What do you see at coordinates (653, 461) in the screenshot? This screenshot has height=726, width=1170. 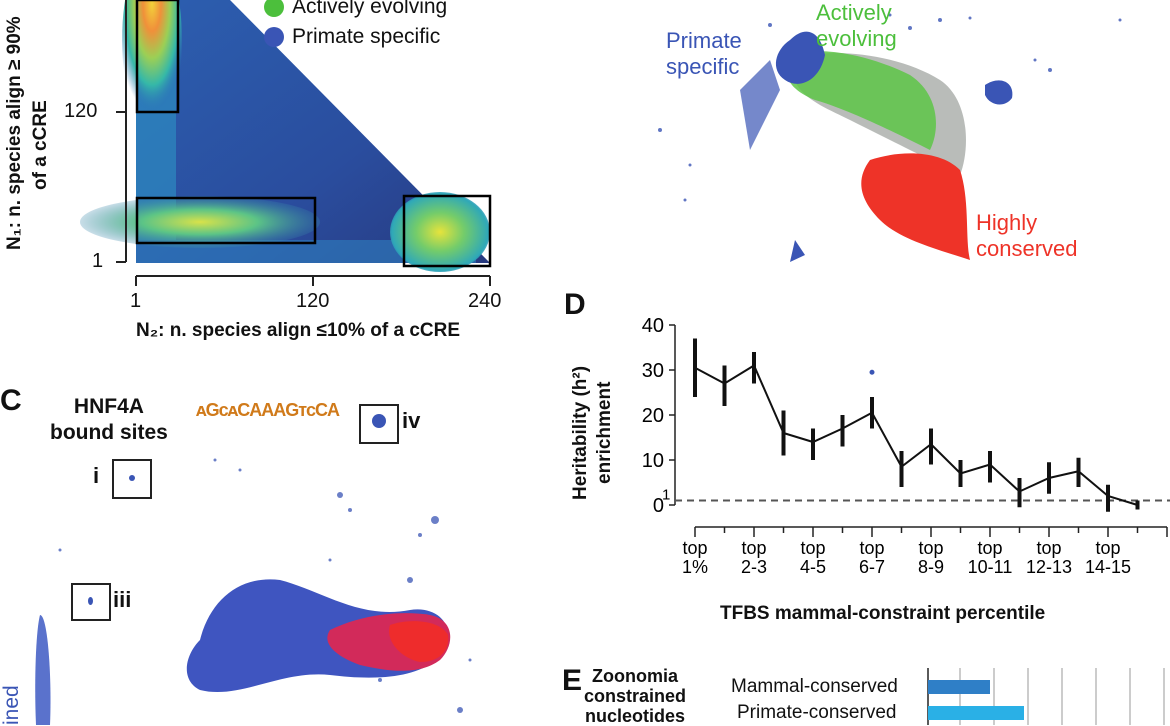 I see `y-tick-label: 10` at bounding box center [653, 461].